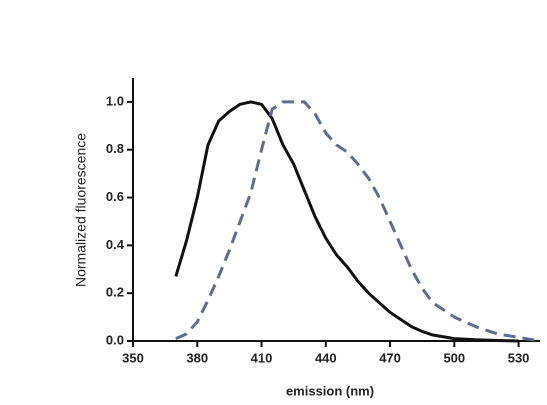  Describe the element at coordinates (390, 357) in the screenshot. I see `x-tick-label: 470` at that location.